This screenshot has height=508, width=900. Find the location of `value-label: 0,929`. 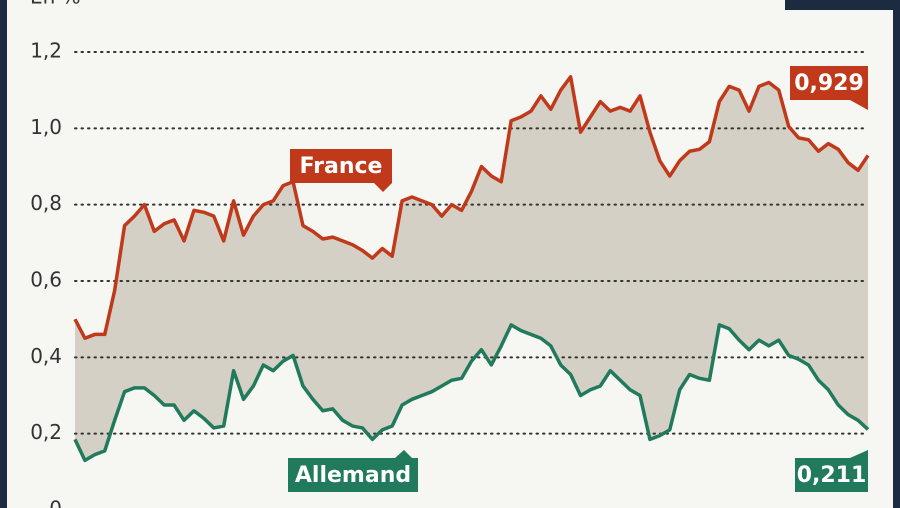

value-label: 0,929 is located at coordinates (829, 83).